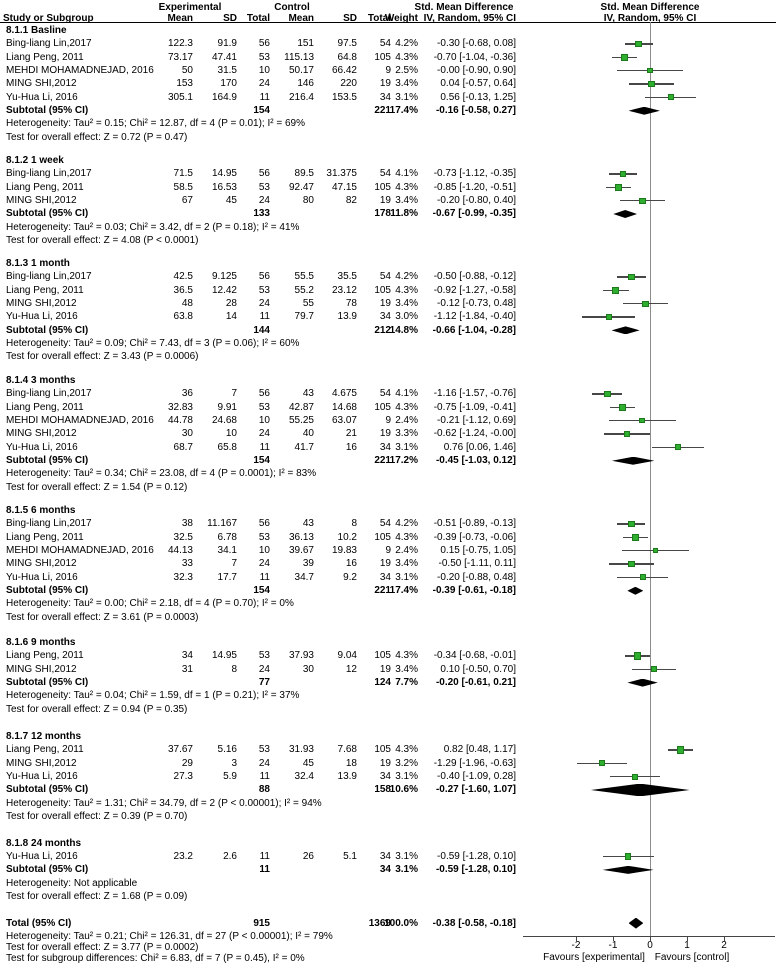  What do you see at coordinates (261, 461) in the screenshot?
I see `exp-total-value: 154` at bounding box center [261, 461].